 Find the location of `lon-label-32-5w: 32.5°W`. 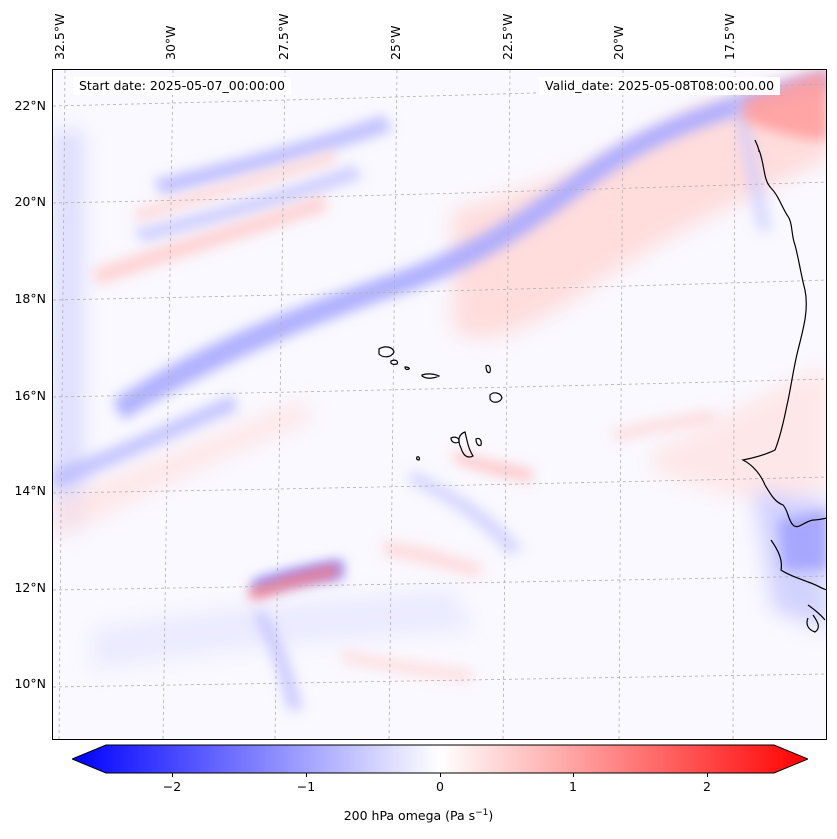

lon-label-32-5w: 32.5°W is located at coordinates (59, 36).